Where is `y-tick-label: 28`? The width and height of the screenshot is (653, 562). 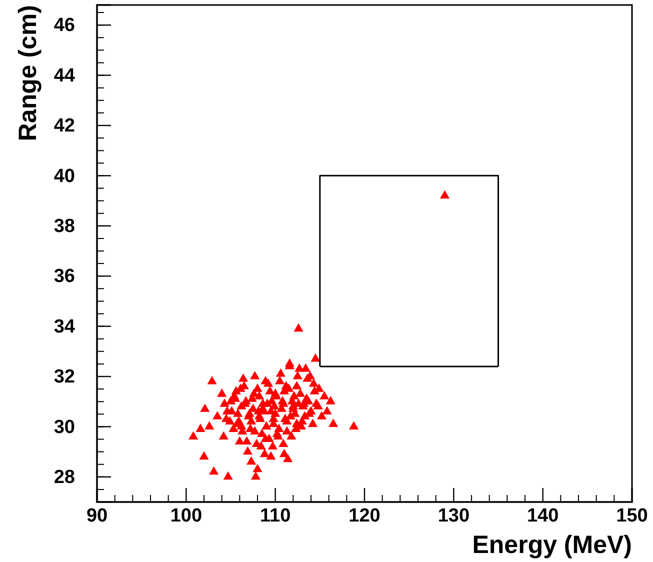
y-tick-label: 28 is located at coordinates (64, 477).